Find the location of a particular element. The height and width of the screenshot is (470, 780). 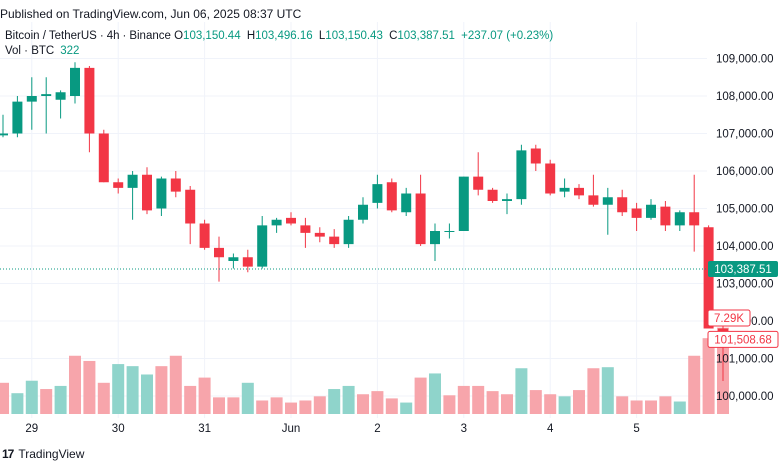

y-tick-label: 107,000.00 is located at coordinates (745, 135).